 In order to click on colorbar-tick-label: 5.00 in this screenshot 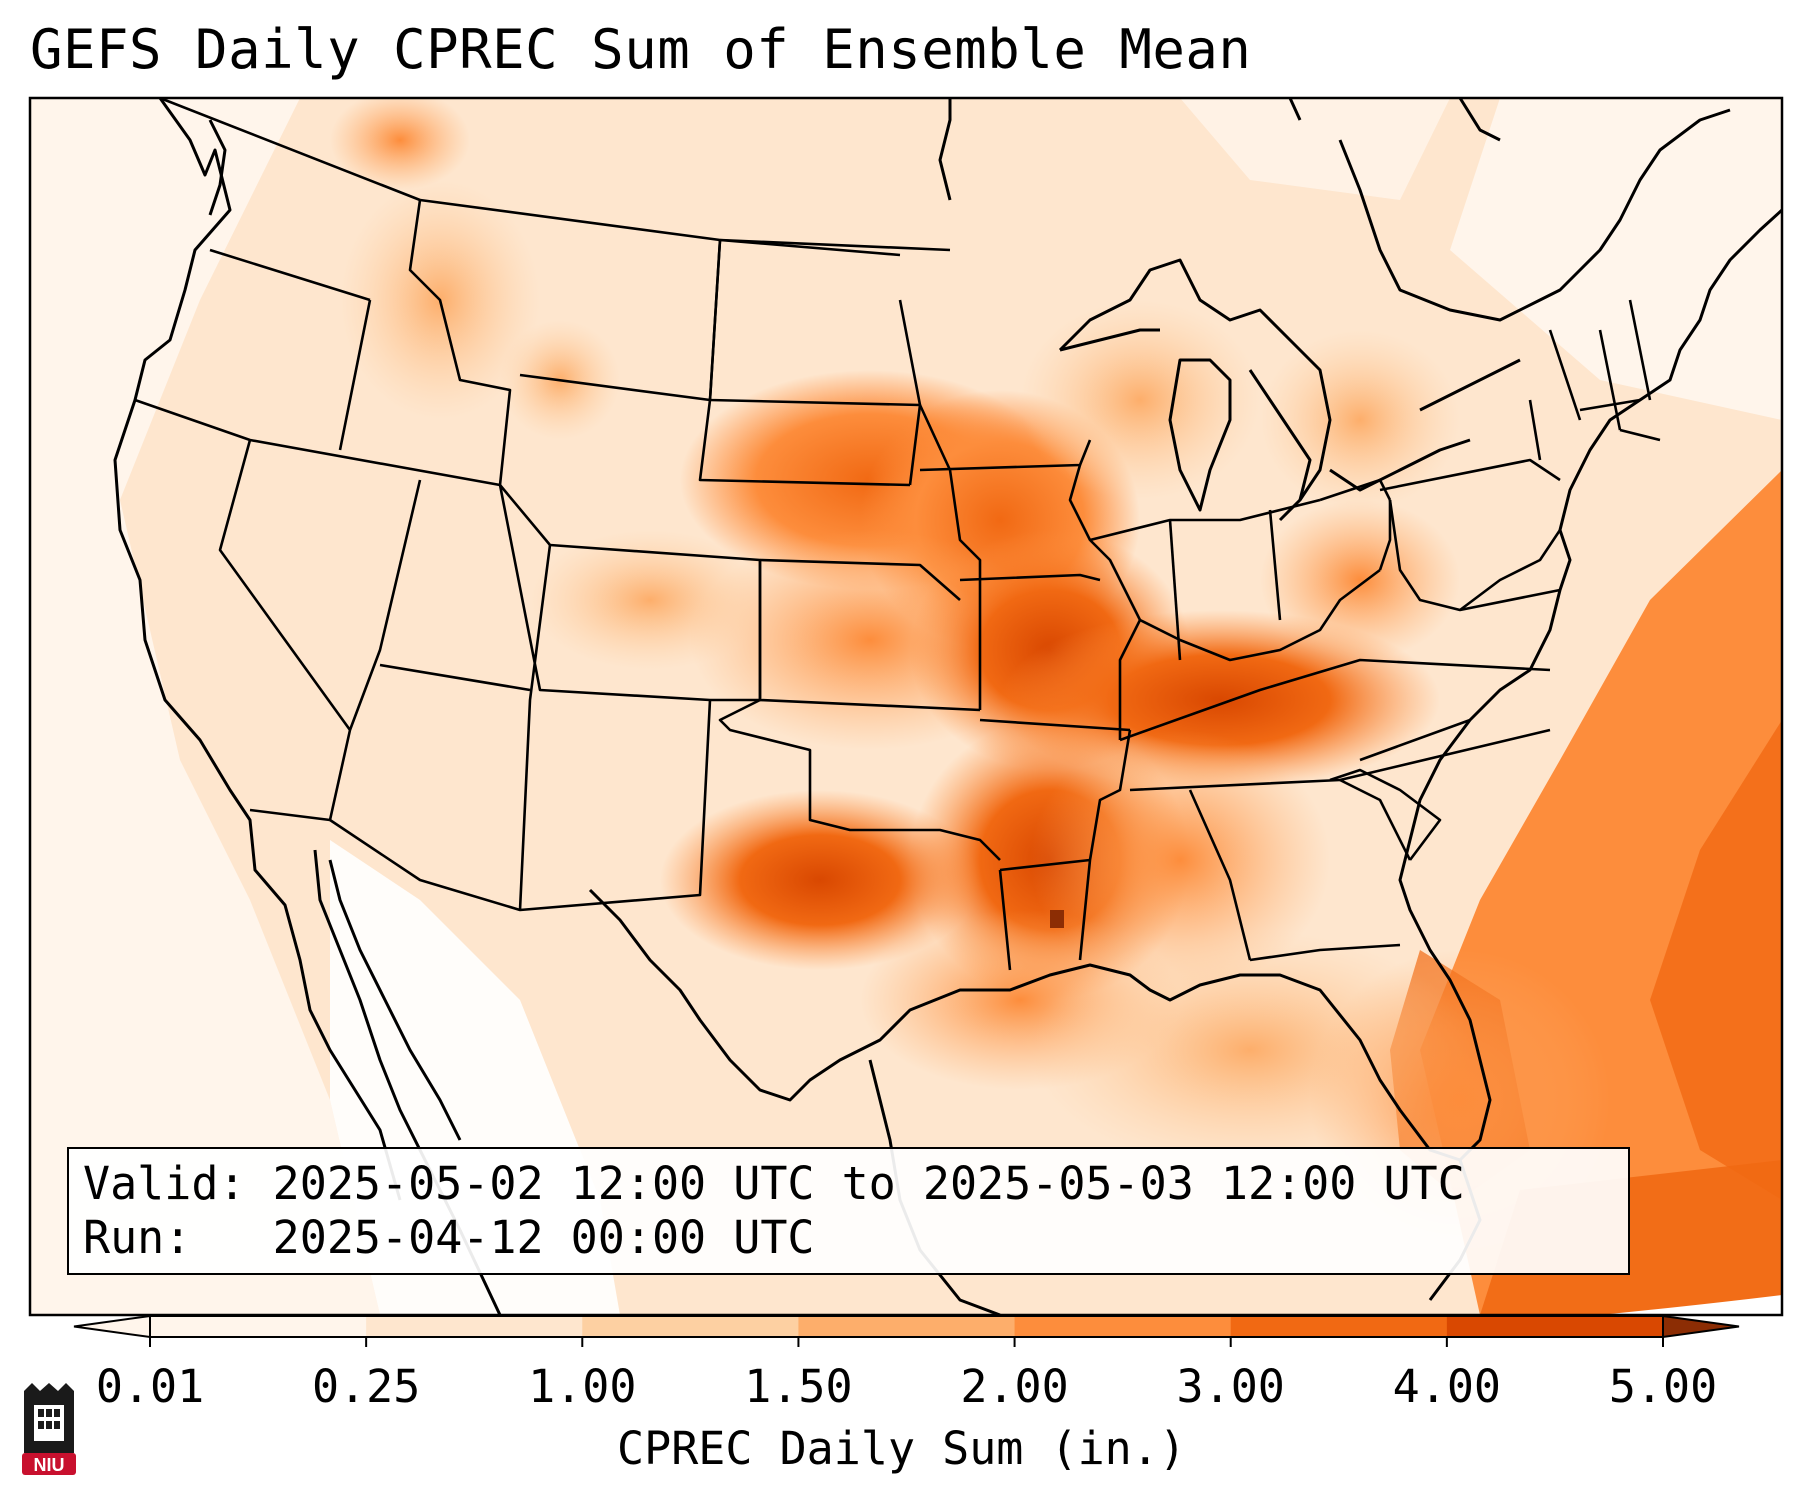, I will do `click(1663, 1386)`.